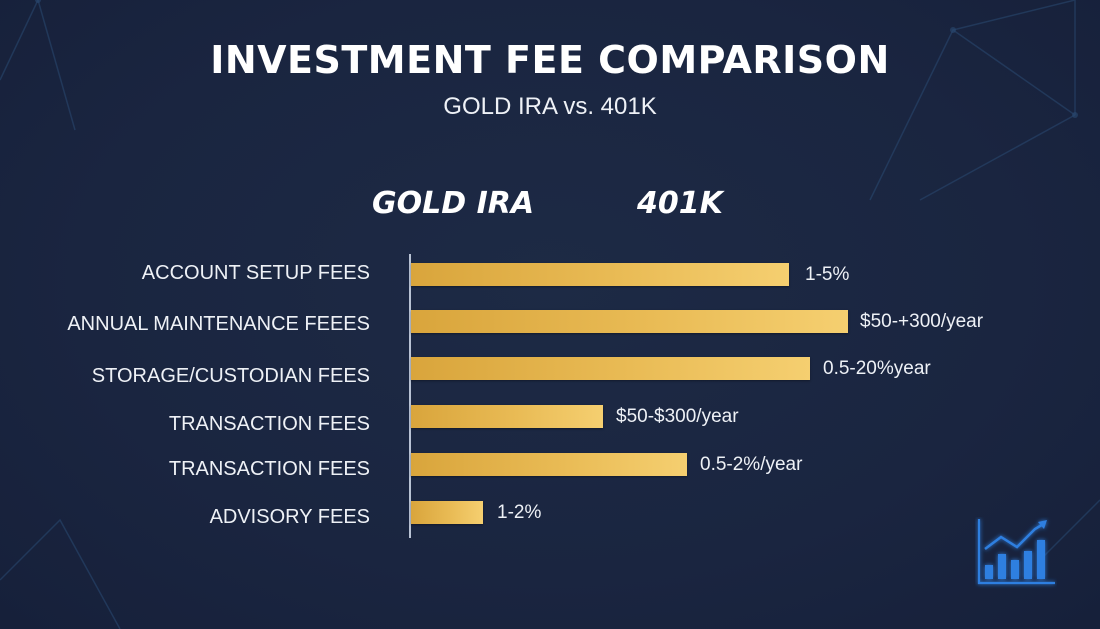 This screenshot has height=629, width=1100. Describe the element at coordinates (289, 517) in the screenshot. I see `row-label-advisory: ADVISORY FEES` at that location.